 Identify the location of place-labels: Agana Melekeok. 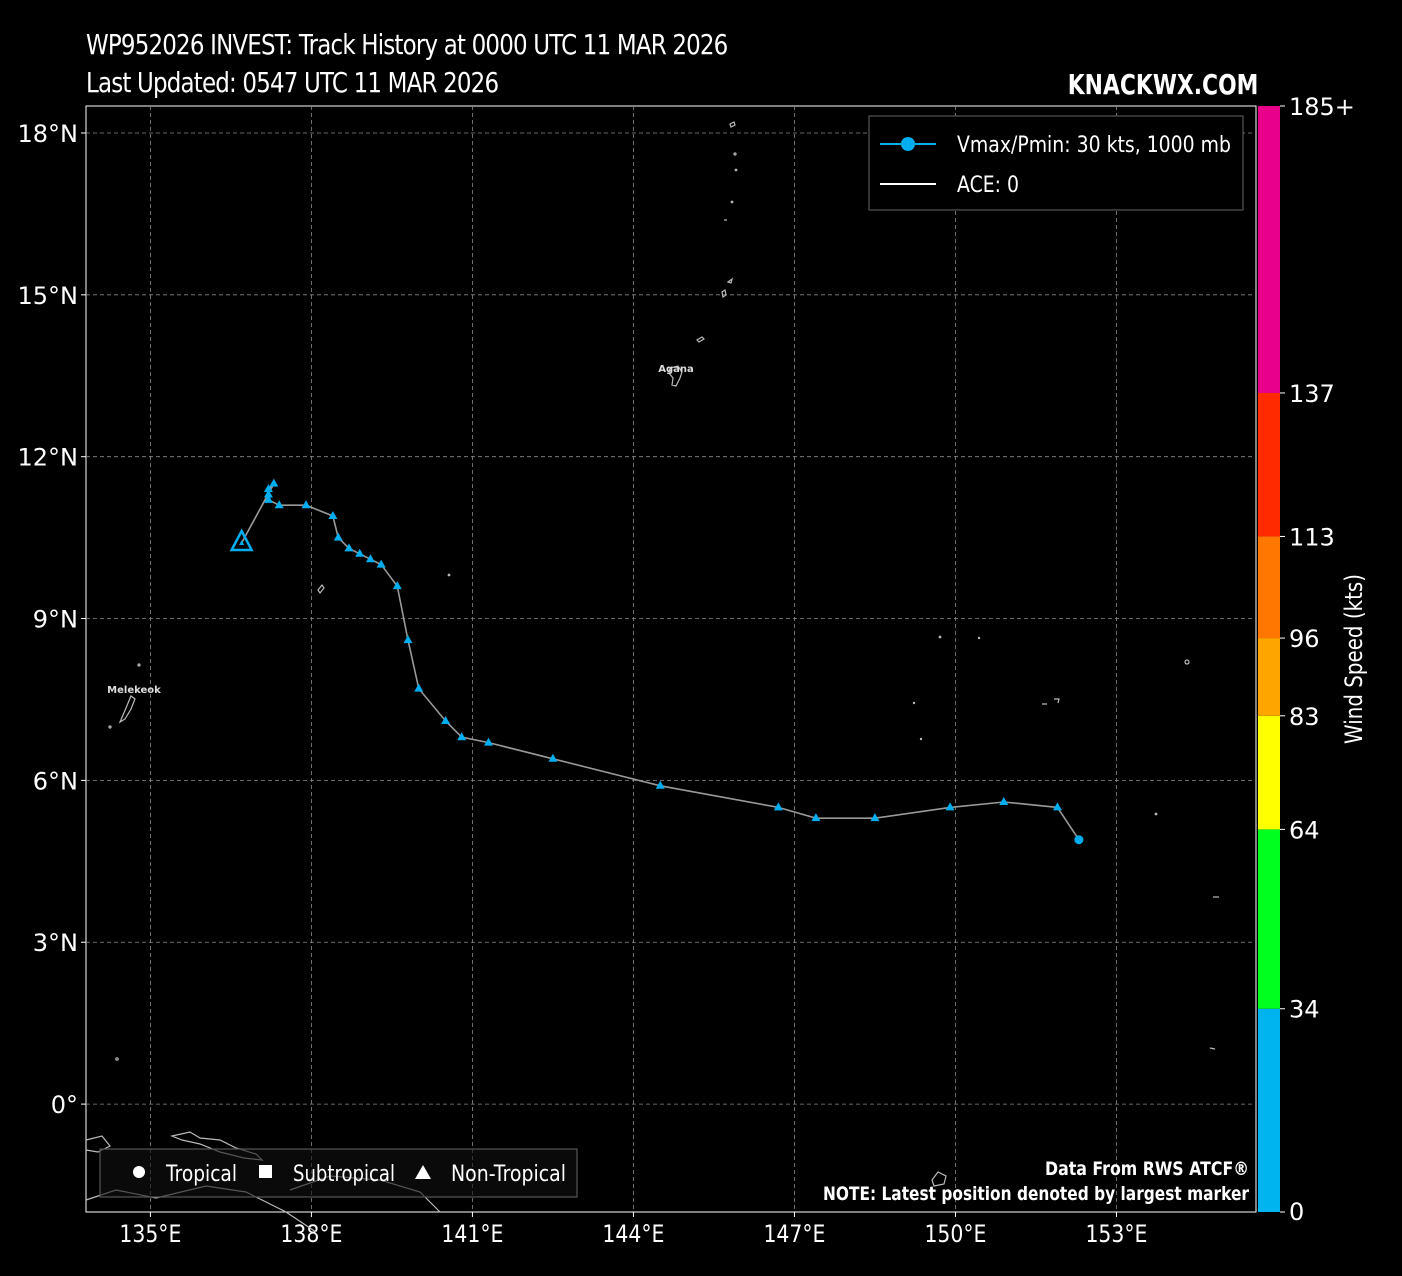
(400, 530).